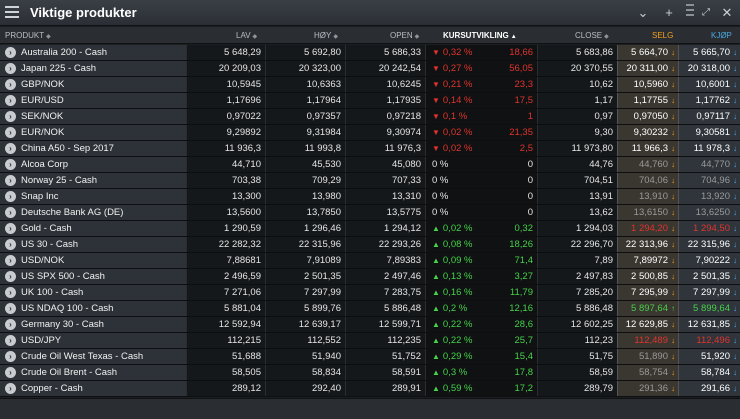  What do you see at coordinates (647, 180) in the screenshot?
I see `sell-price: 704,06 ↓` at bounding box center [647, 180].